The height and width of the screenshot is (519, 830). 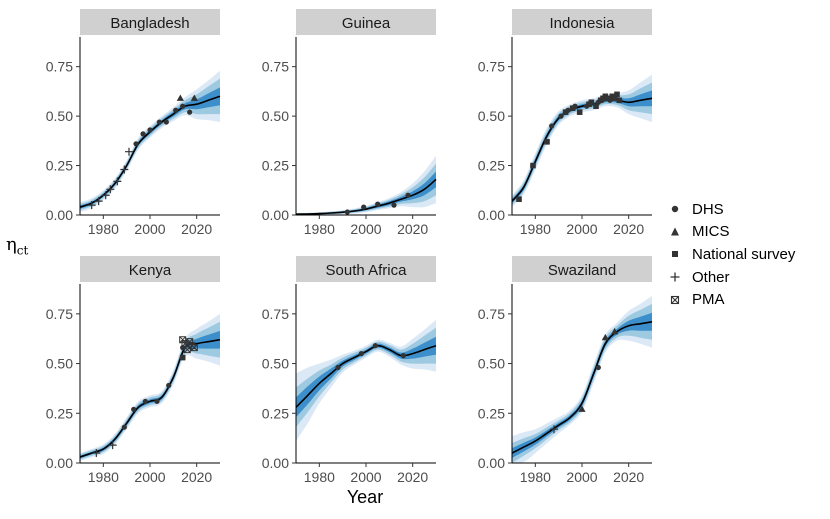 I want to click on legend-label: DHS, so click(x=708, y=209).